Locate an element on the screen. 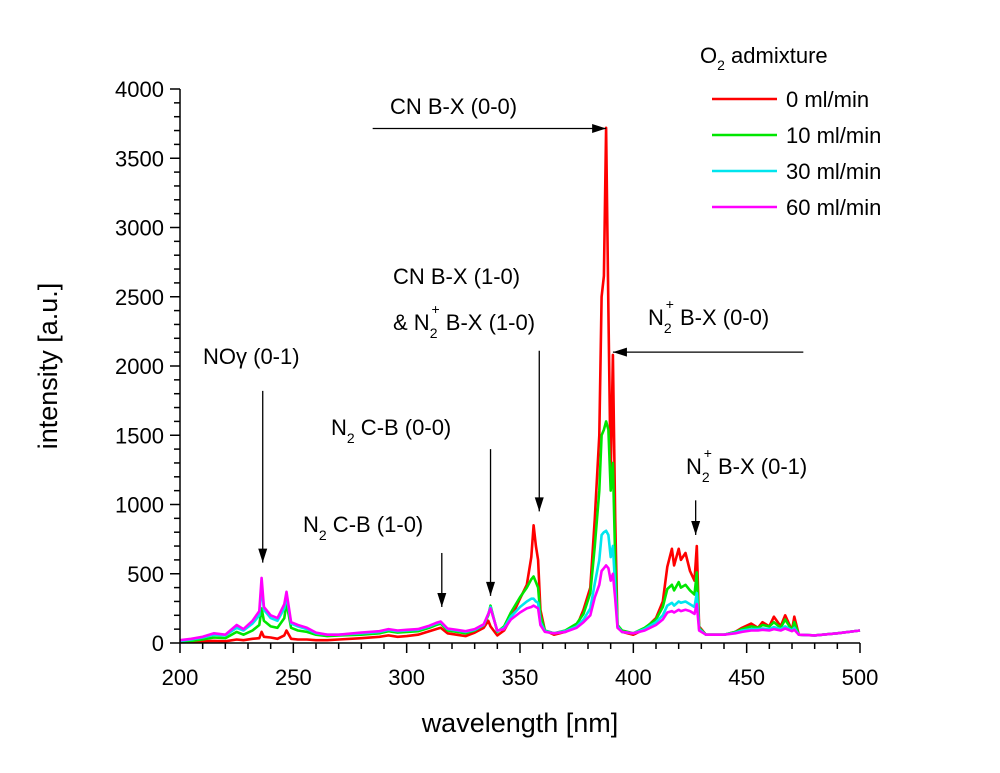 This screenshot has width=1000, height=773. annotation-no-gamma: NOγ (0-1) is located at coordinates (251, 356).